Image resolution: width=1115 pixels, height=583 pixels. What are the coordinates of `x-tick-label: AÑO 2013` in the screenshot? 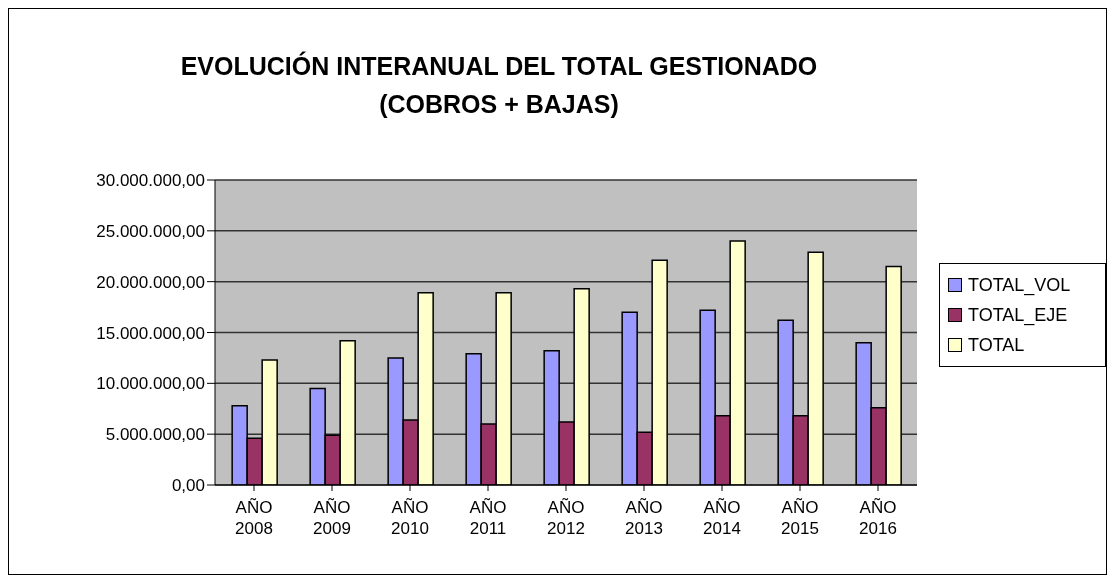 It's located at (644, 518).